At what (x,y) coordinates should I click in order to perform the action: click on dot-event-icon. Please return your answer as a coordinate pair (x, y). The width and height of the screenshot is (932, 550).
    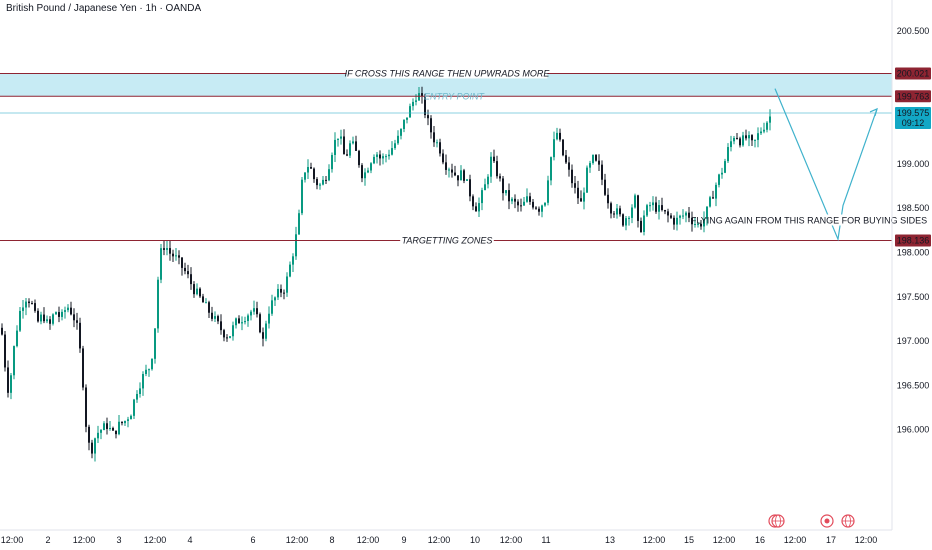
    Looking at the image, I should click on (827, 521).